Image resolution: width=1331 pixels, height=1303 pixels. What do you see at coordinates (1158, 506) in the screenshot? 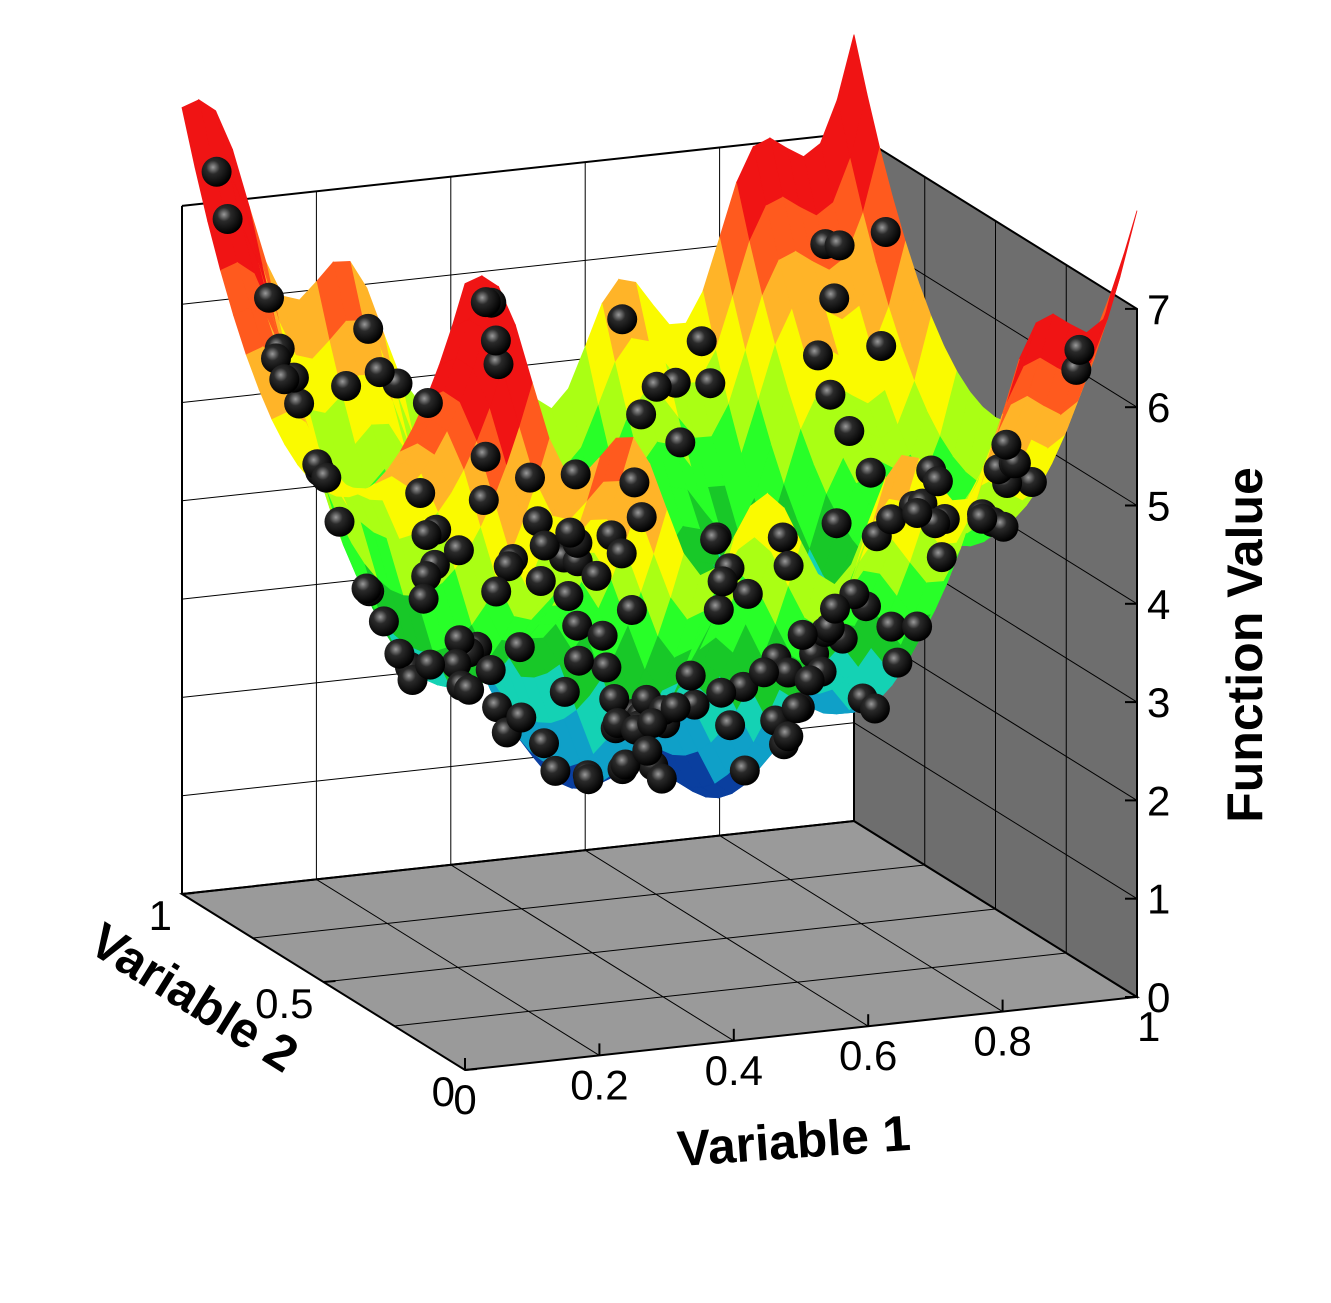
I see `z-tick-label: 5` at bounding box center [1158, 506].